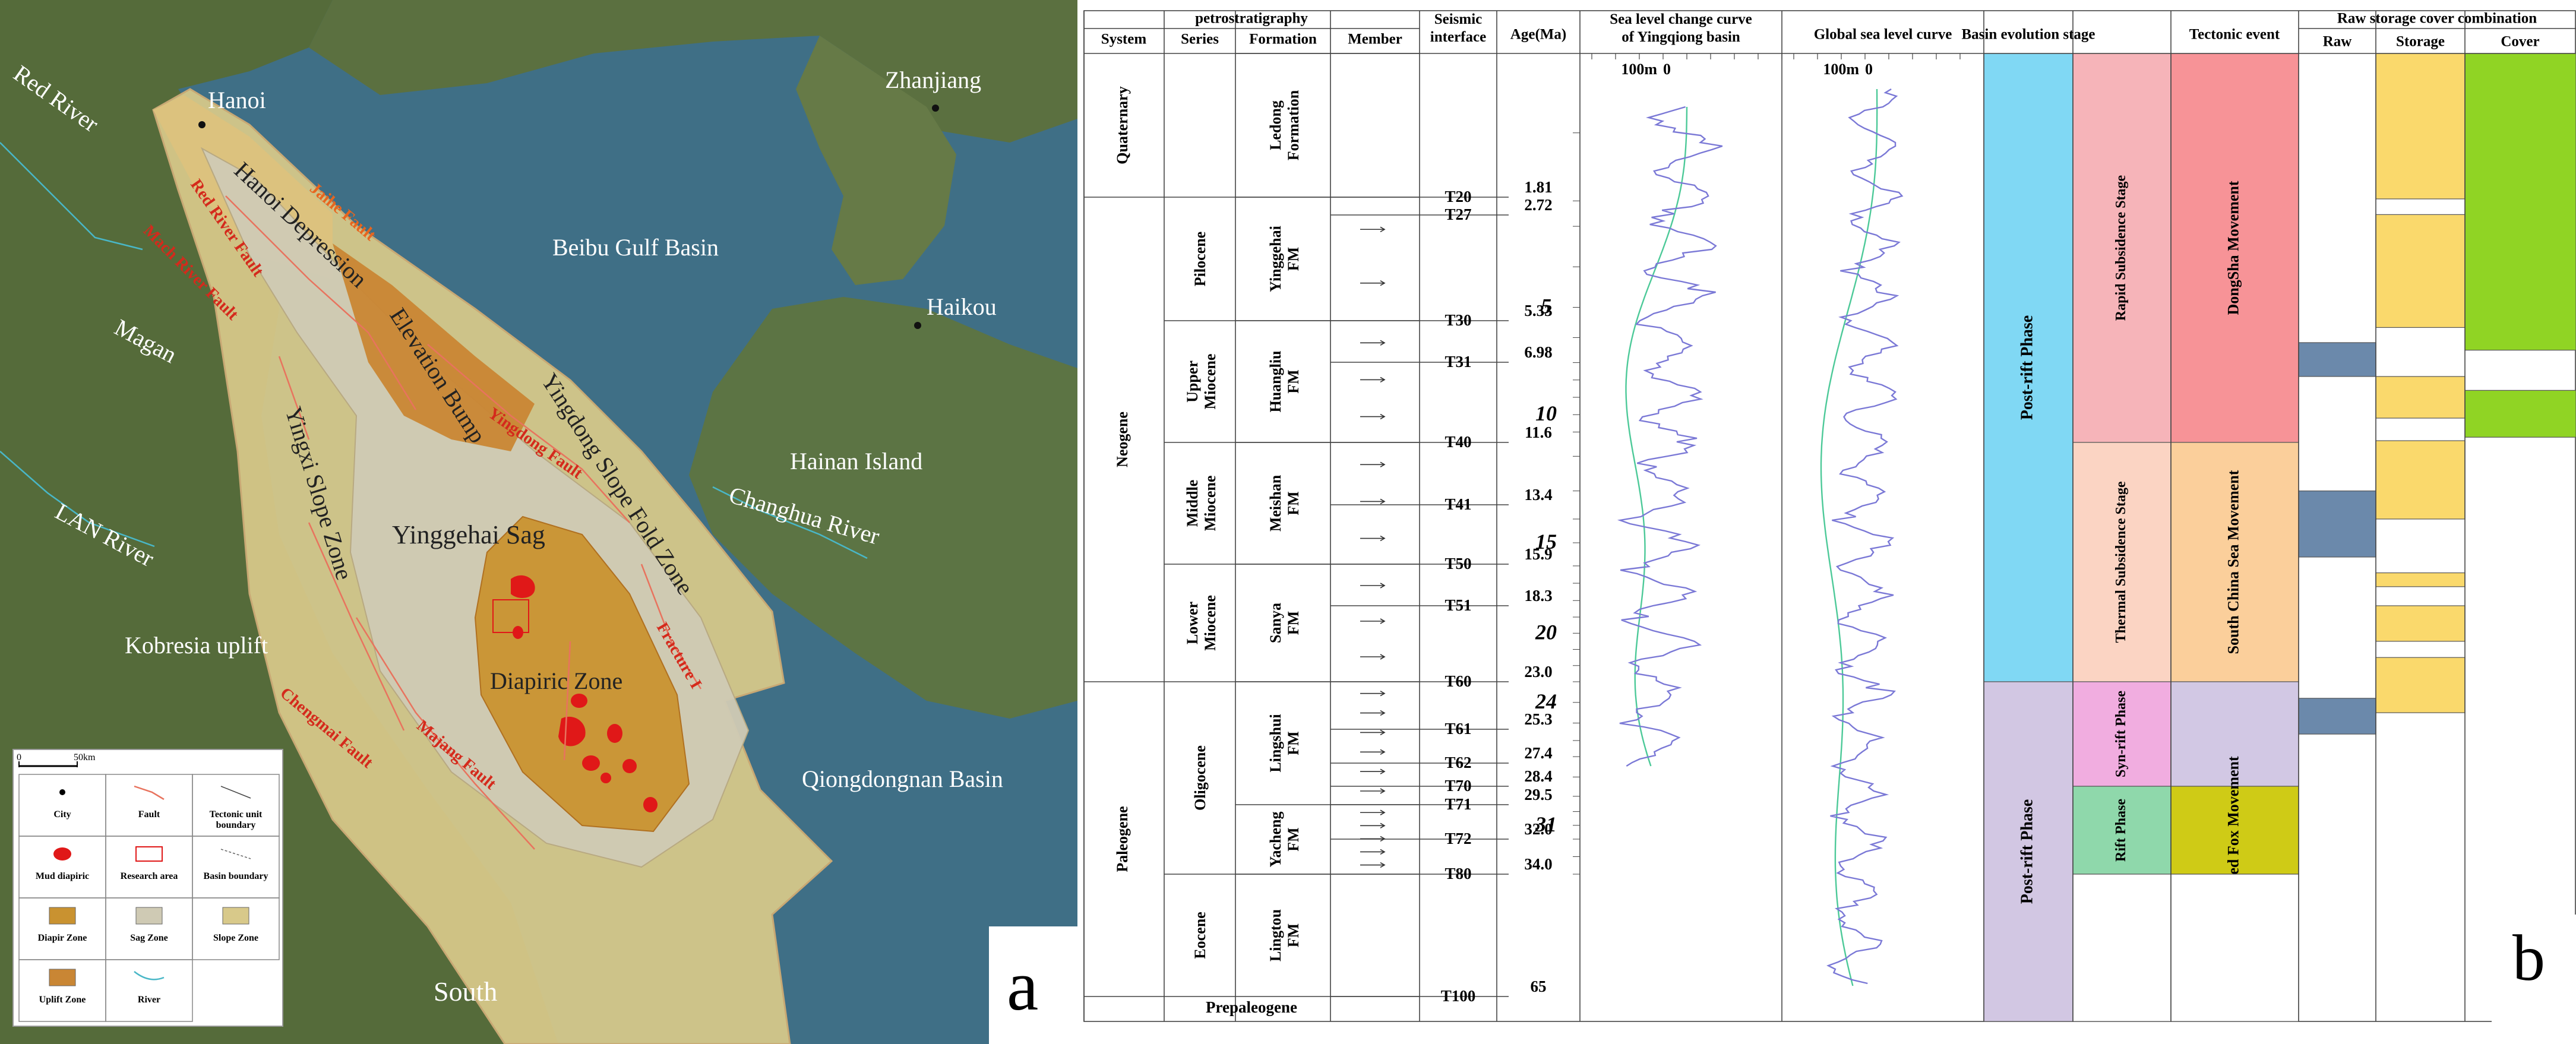 This screenshot has height=1044, width=2576. What do you see at coordinates (1458, 362) in the screenshot?
I see `seismic-interface-t31: T31` at bounding box center [1458, 362].